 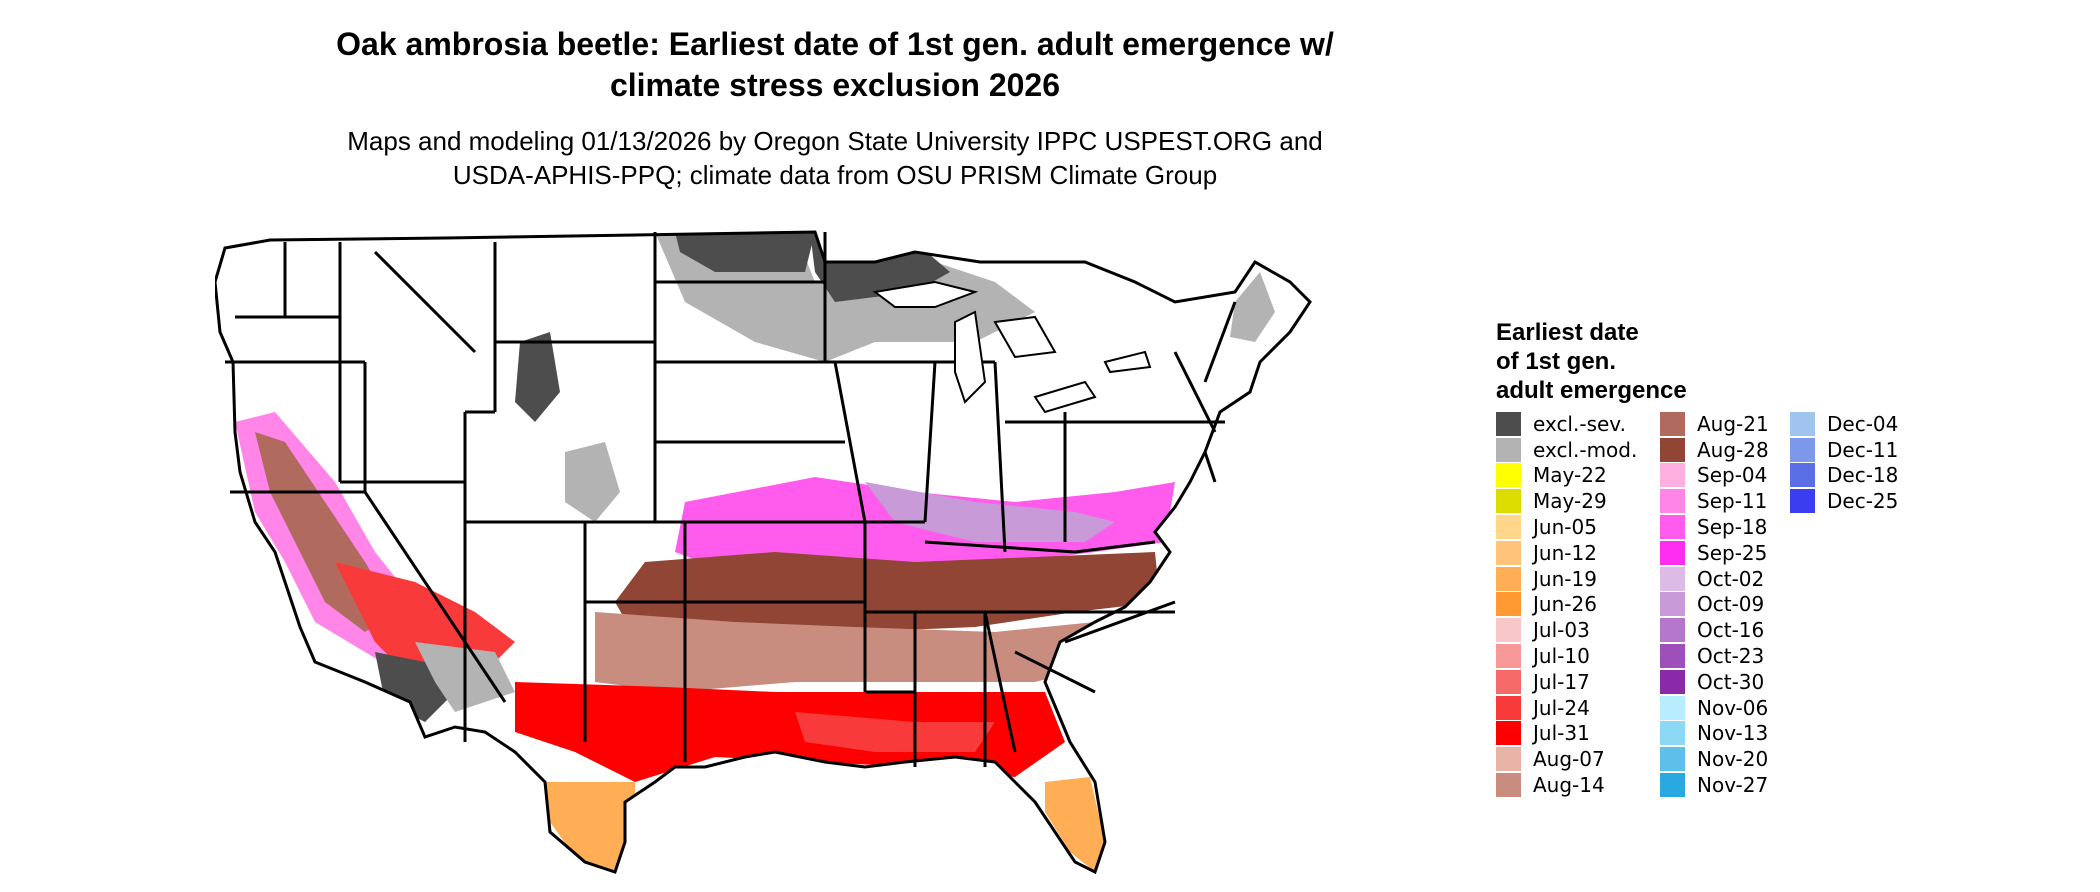 I want to click on legend-item: Dec-18, so click(x=1844, y=476).